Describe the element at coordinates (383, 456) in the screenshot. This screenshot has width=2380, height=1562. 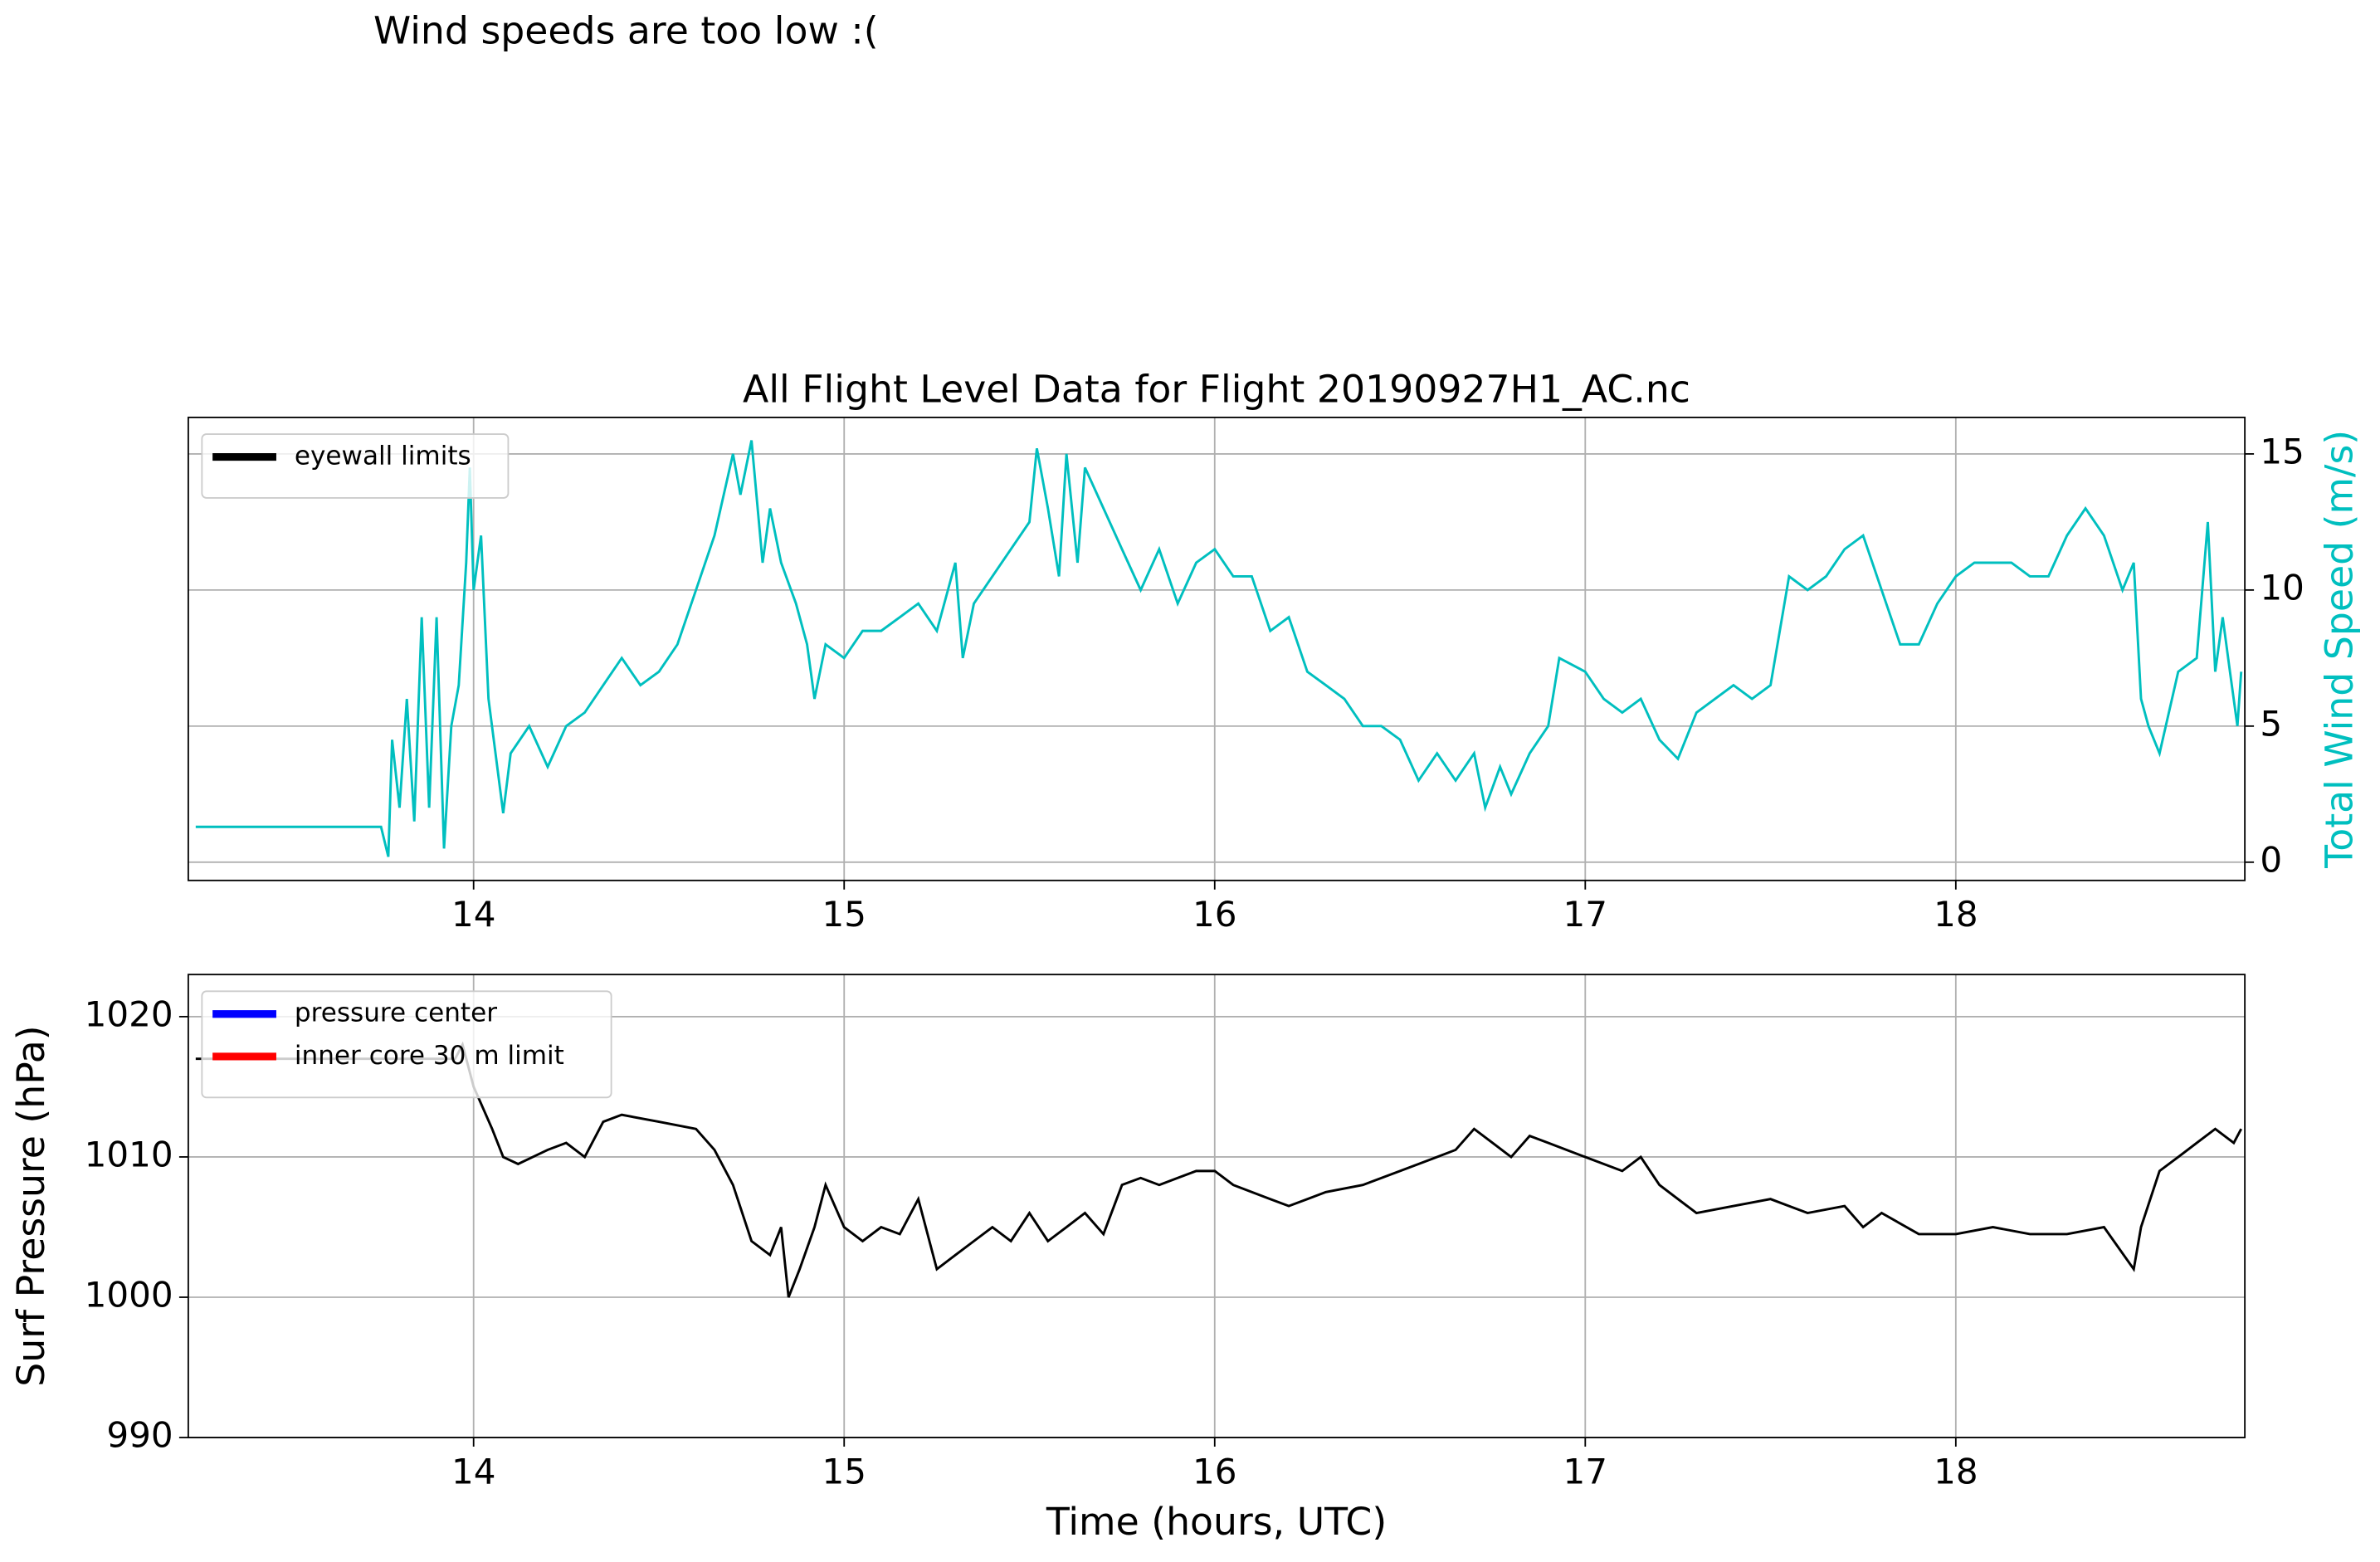
I see `legend-label: eyewall limits` at that location.